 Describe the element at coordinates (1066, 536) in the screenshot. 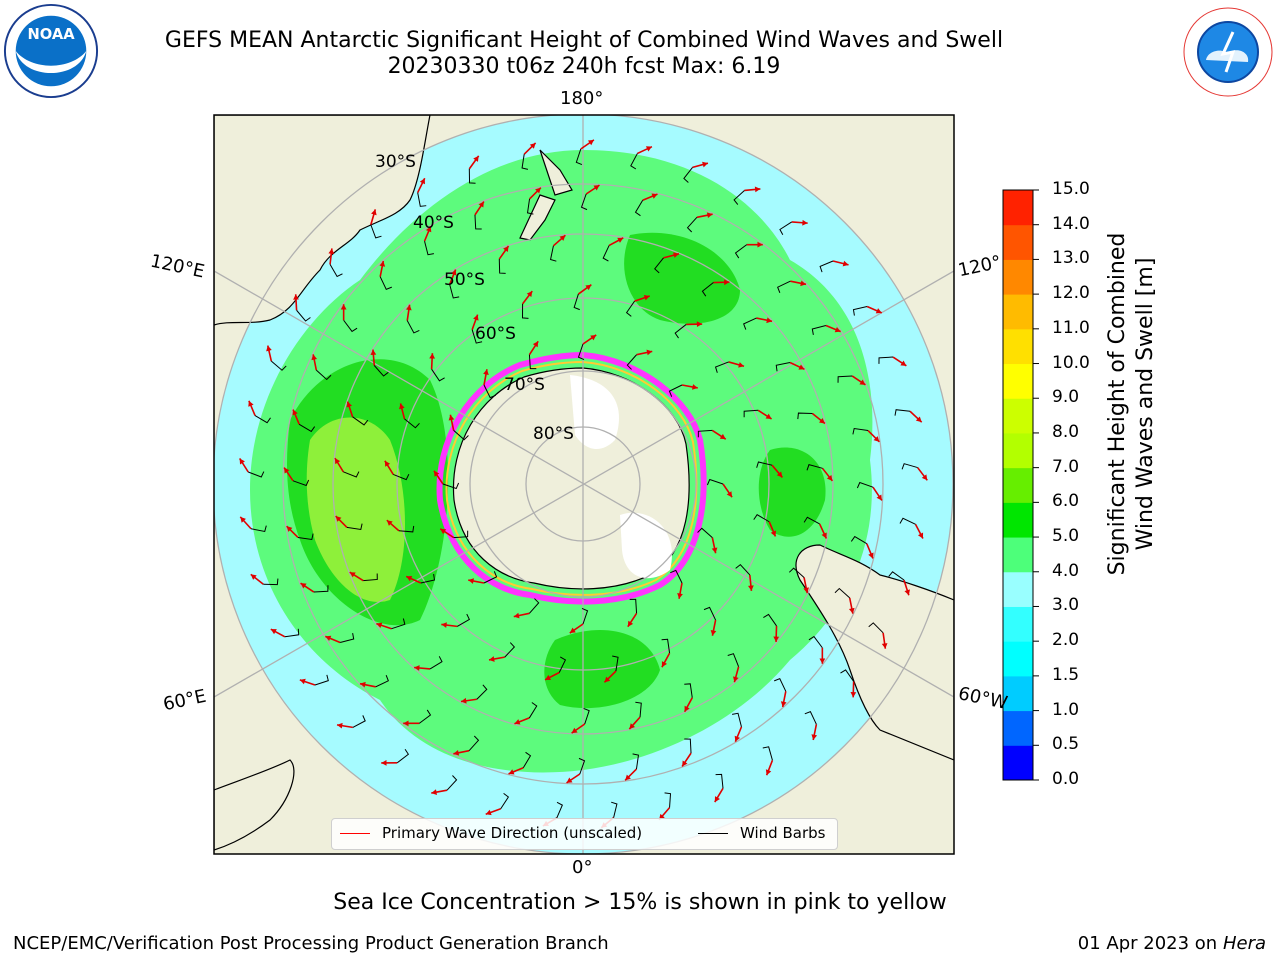

I see `colorbar-tick-label: 5.0` at that location.